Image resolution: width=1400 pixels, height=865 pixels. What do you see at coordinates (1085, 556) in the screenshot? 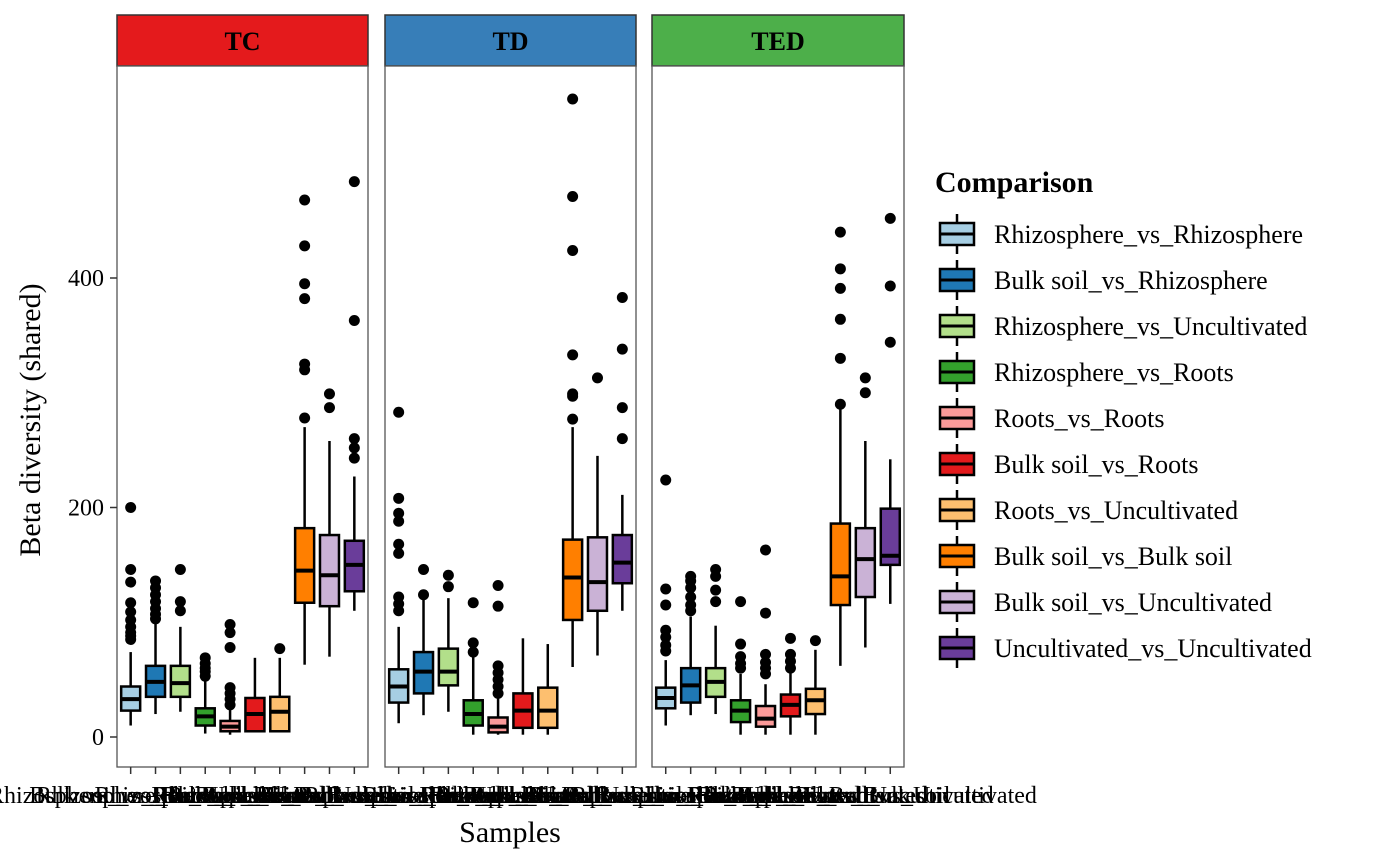
I see `legend-item: Bulk soil_vs_Bulk soil` at bounding box center [1085, 556].